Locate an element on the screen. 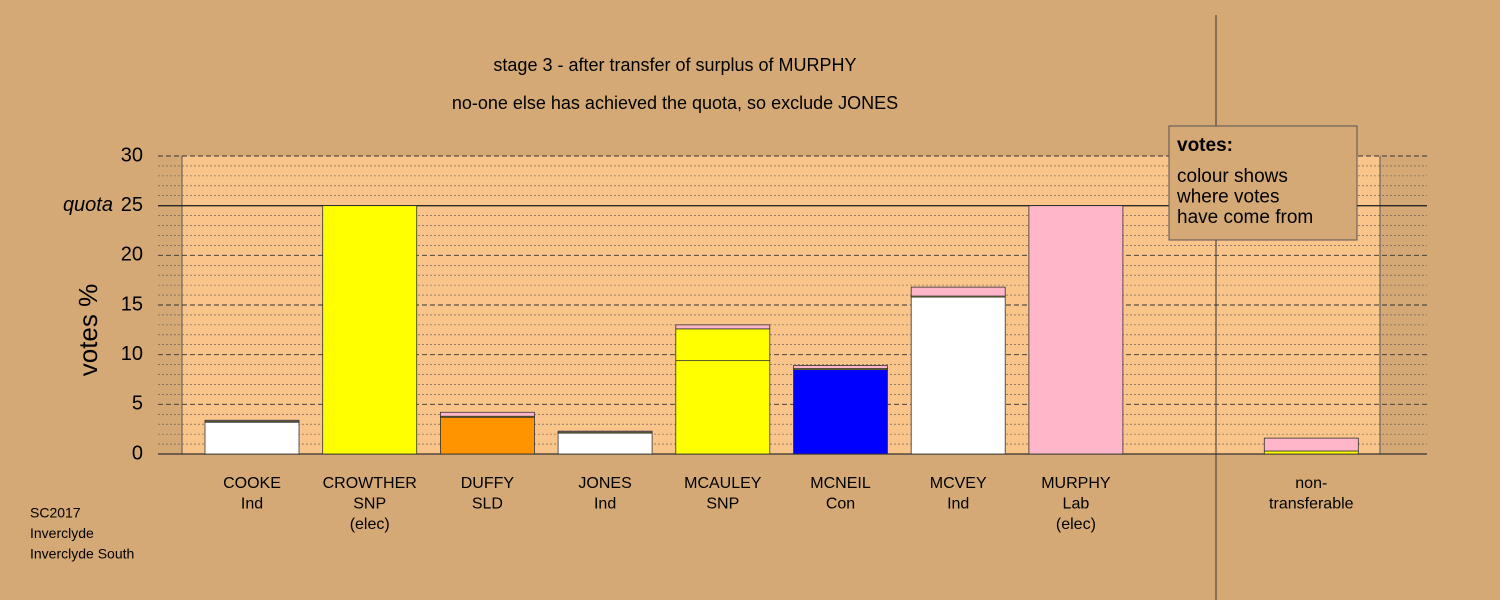 Image resolution: width=1500 pixels, height=600 pixels. x-tick-label: Con is located at coordinates (840, 504).